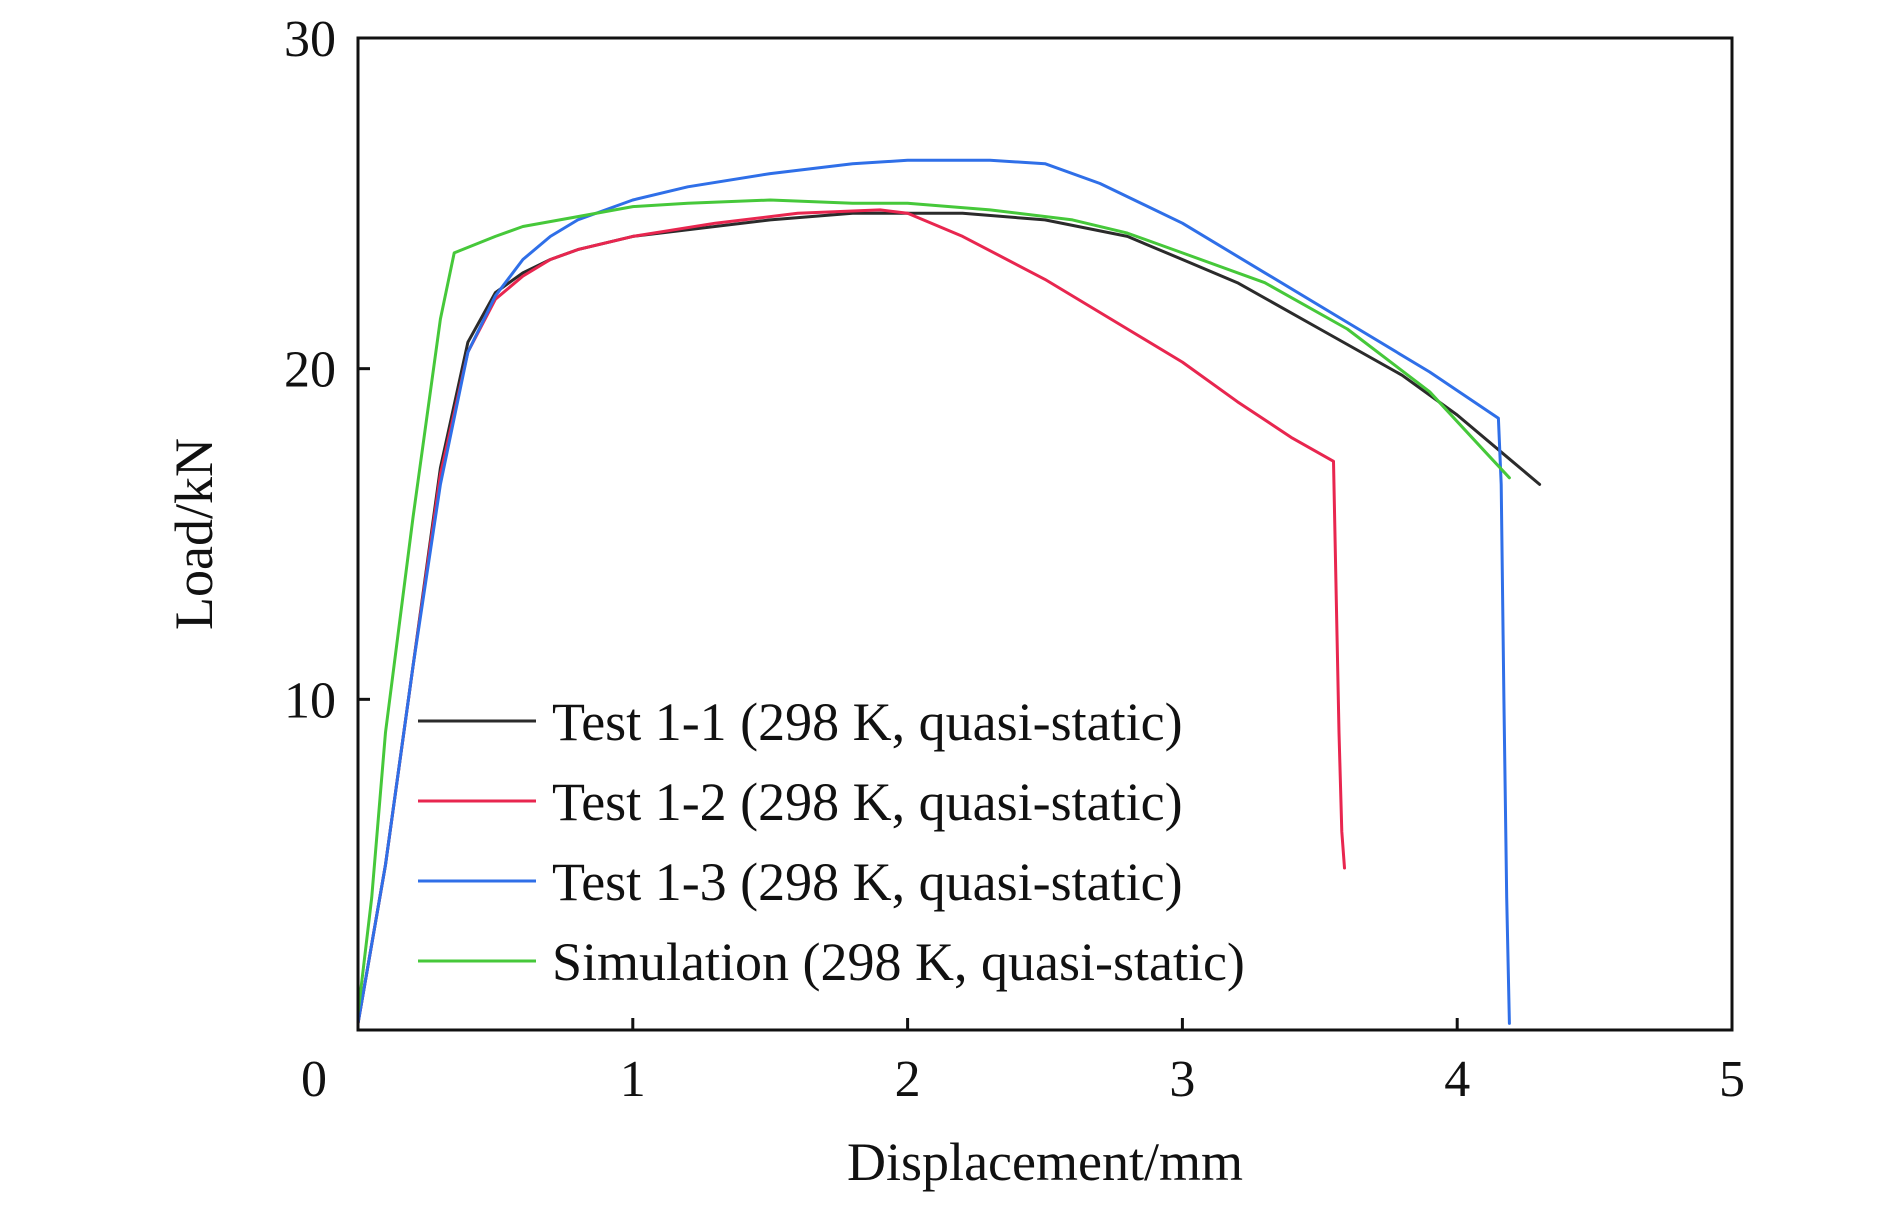  Describe the element at coordinates (314, 1079) in the screenshot. I see `x-tick-label-0: 0` at that location.